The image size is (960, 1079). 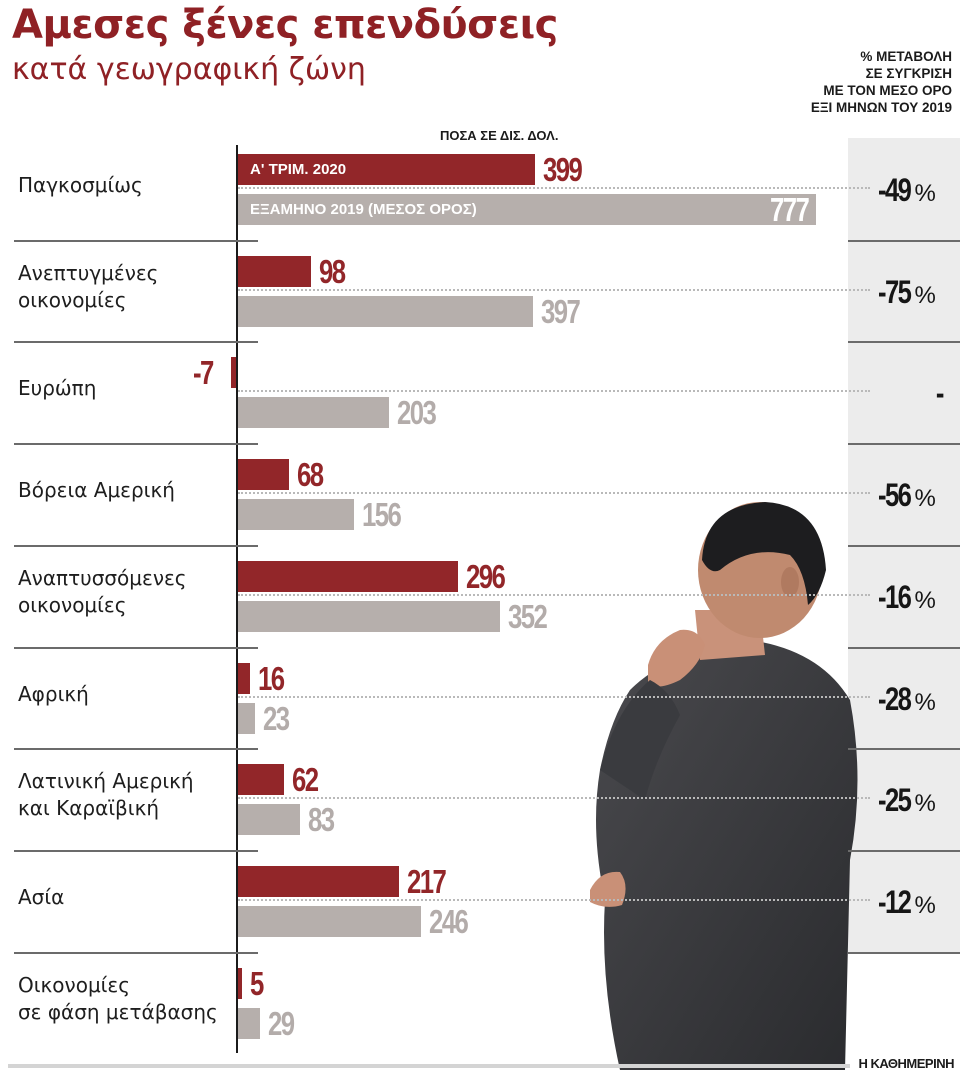 What do you see at coordinates (74, 985) in the screenshot?
I see `category-label-line: Οικονομίες` at bounding box center [74, 985].